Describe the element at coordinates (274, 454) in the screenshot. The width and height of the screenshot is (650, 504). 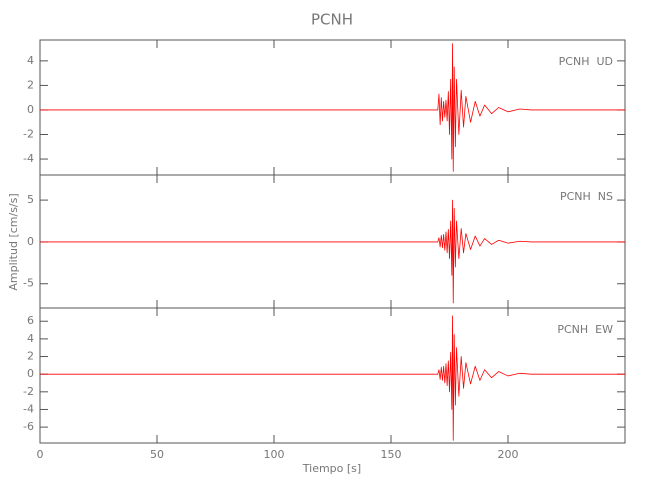
I see `x-tick-label: 100` at that location.